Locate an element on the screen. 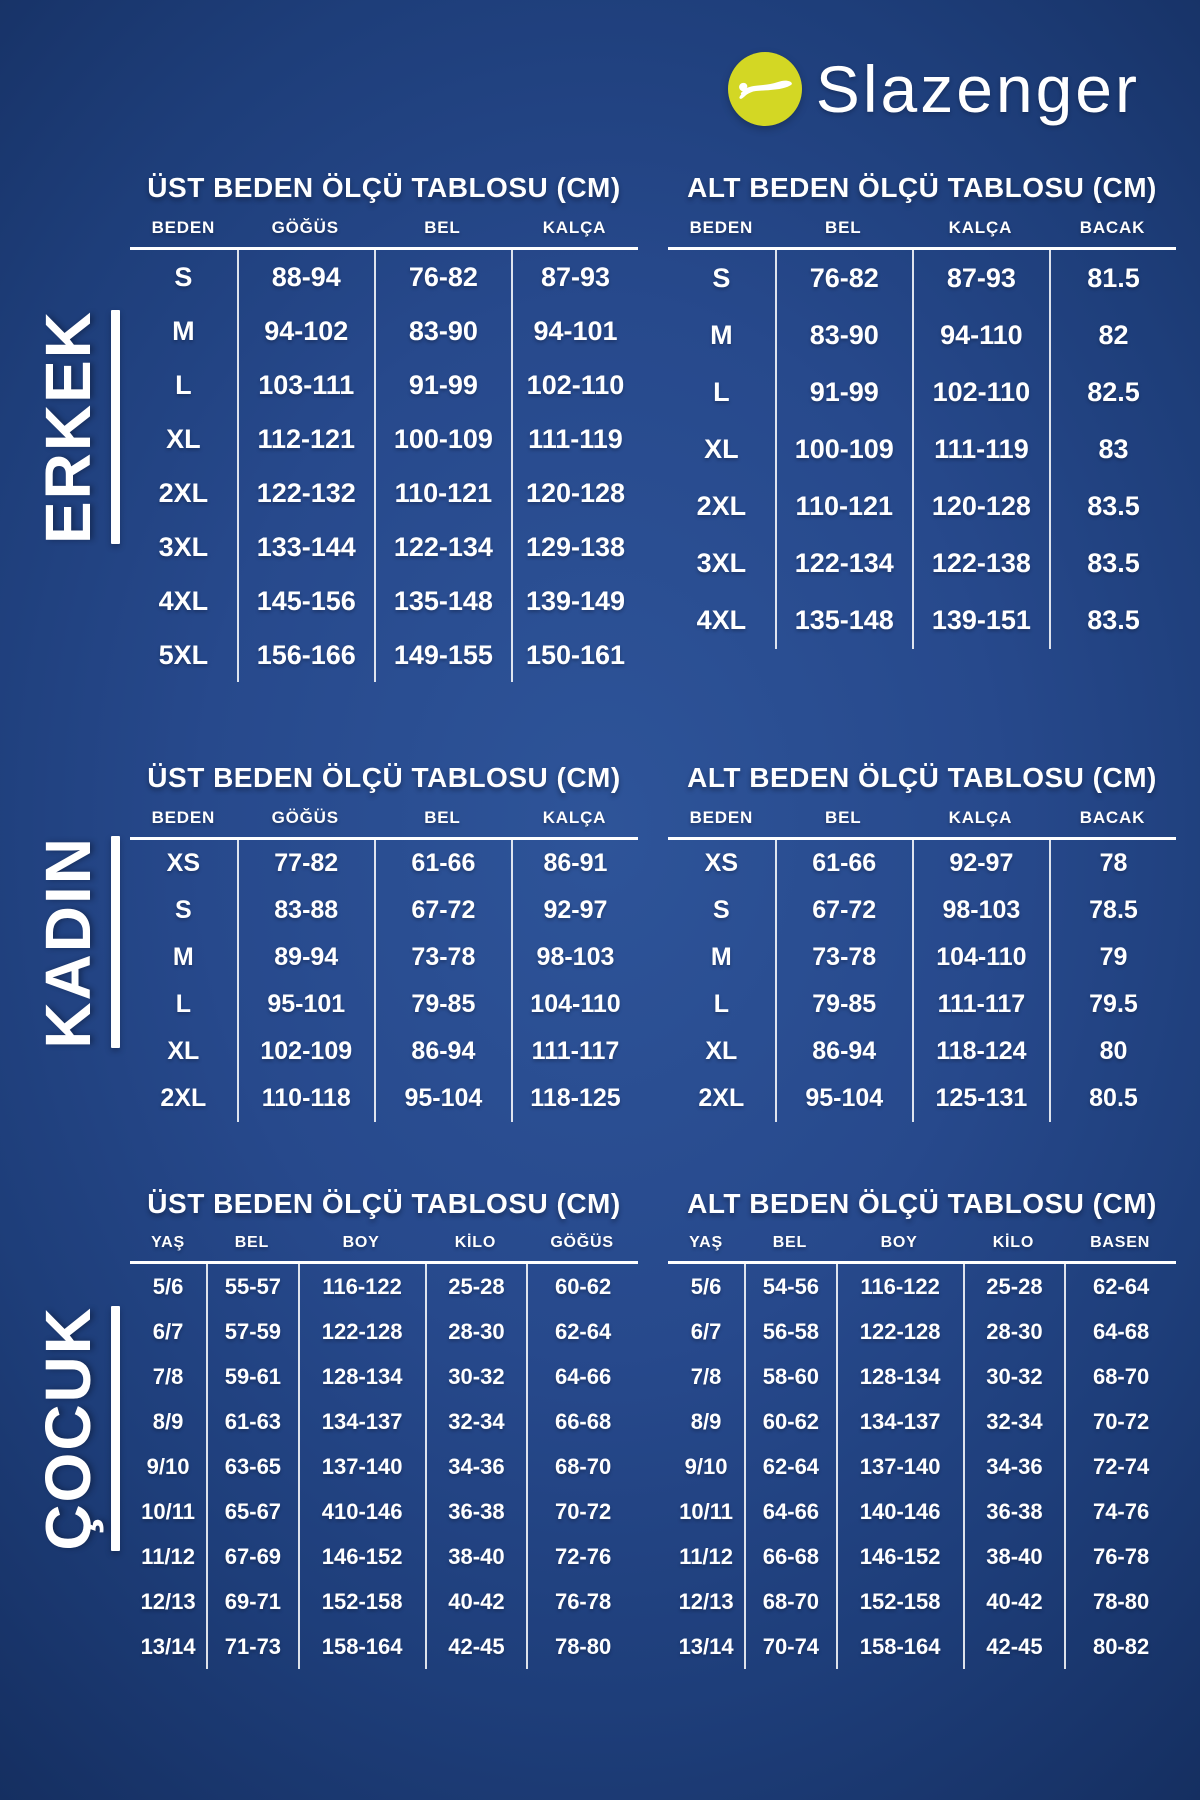 This screenshot has width=1200, height=1800. value-cell: 120-128 is located at coordinates (980, 506).